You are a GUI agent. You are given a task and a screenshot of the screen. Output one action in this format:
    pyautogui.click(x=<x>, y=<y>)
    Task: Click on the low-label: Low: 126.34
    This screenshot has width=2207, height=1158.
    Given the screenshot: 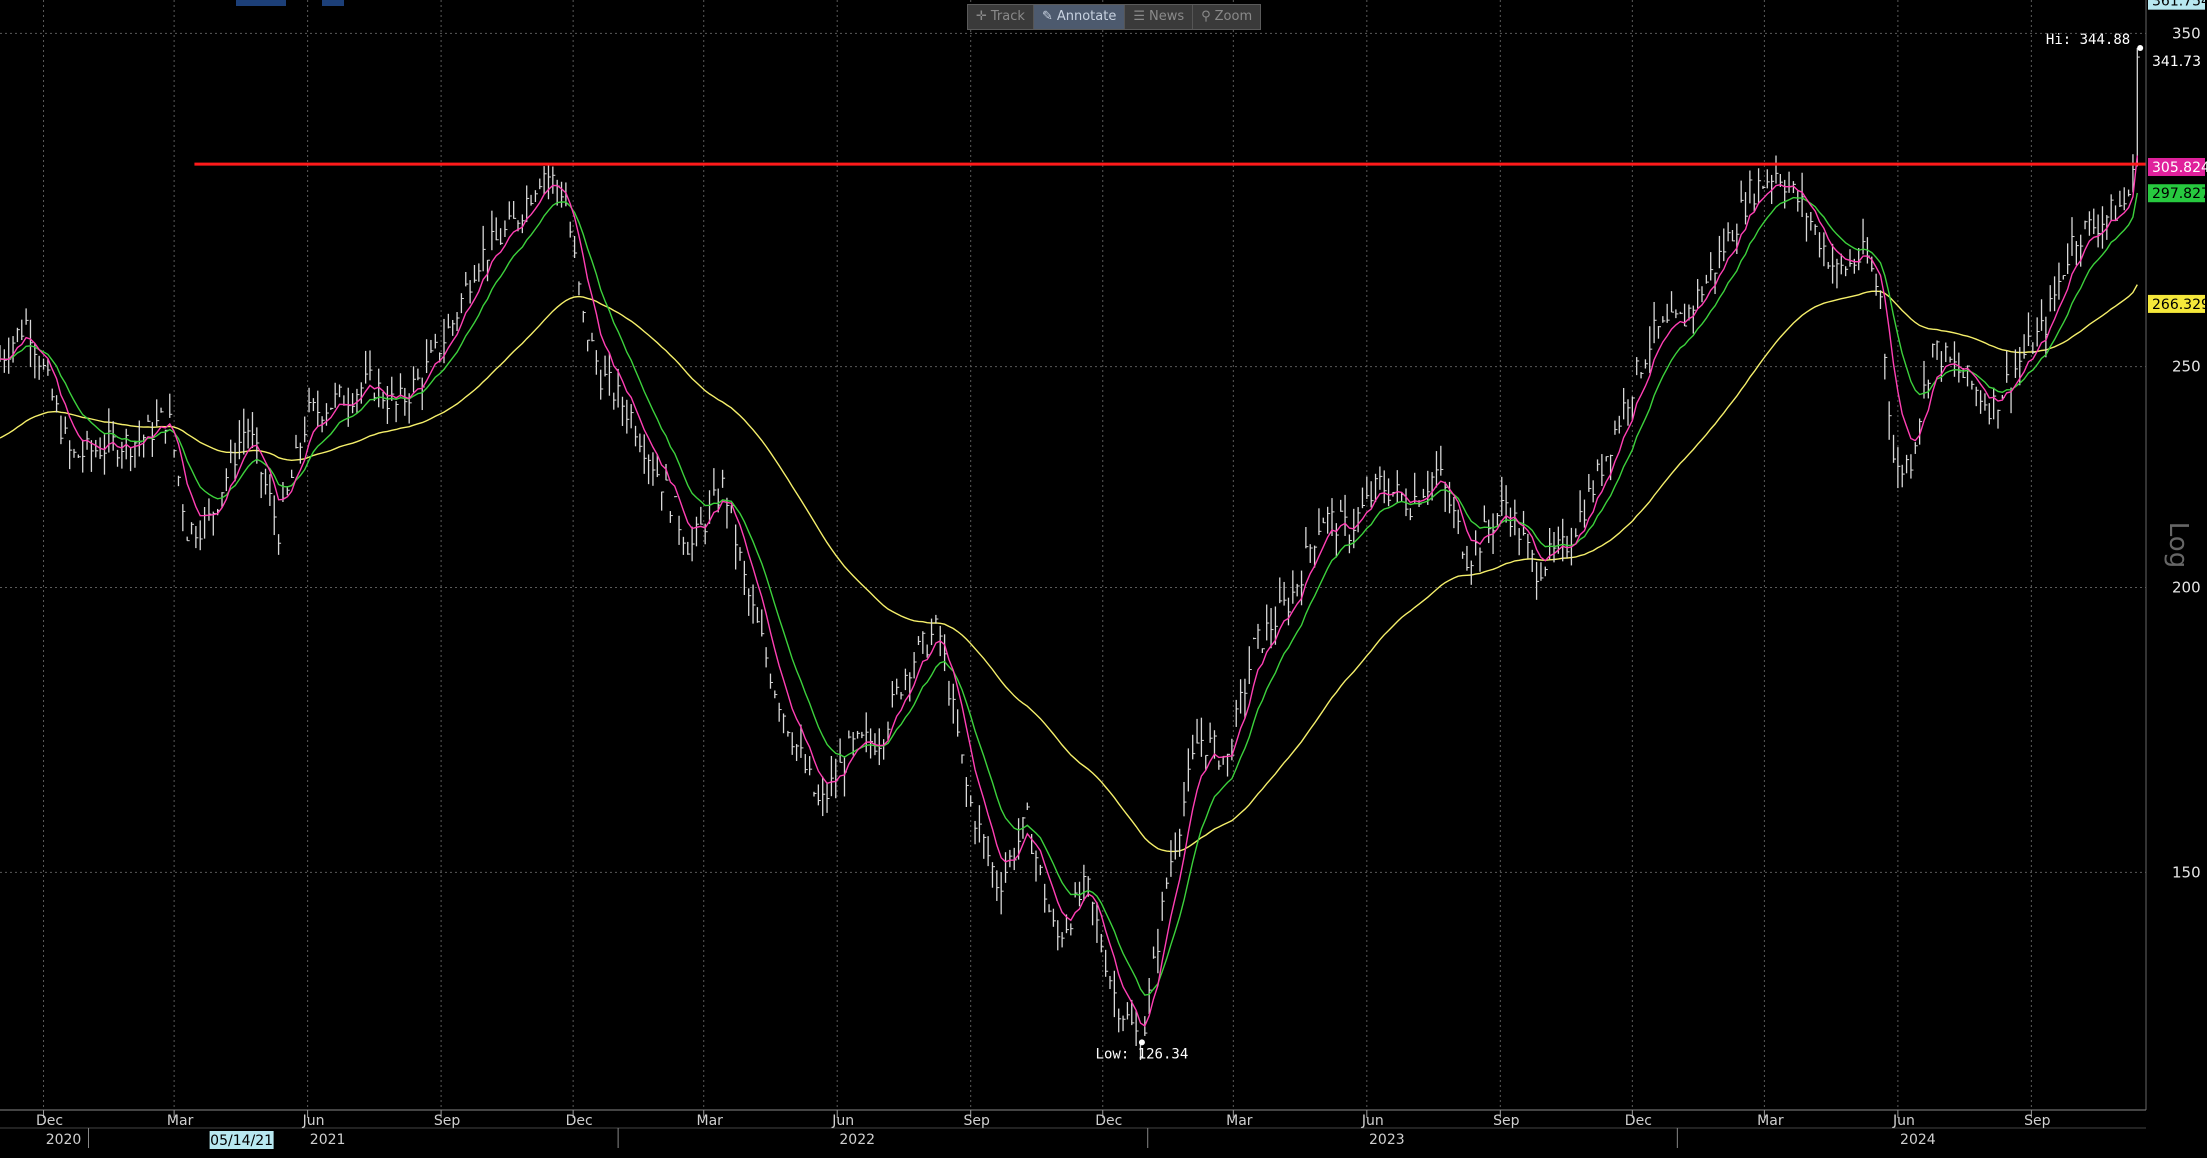 What is the action you would take?
    pyautogui.click(x=1142, y=1054)
    